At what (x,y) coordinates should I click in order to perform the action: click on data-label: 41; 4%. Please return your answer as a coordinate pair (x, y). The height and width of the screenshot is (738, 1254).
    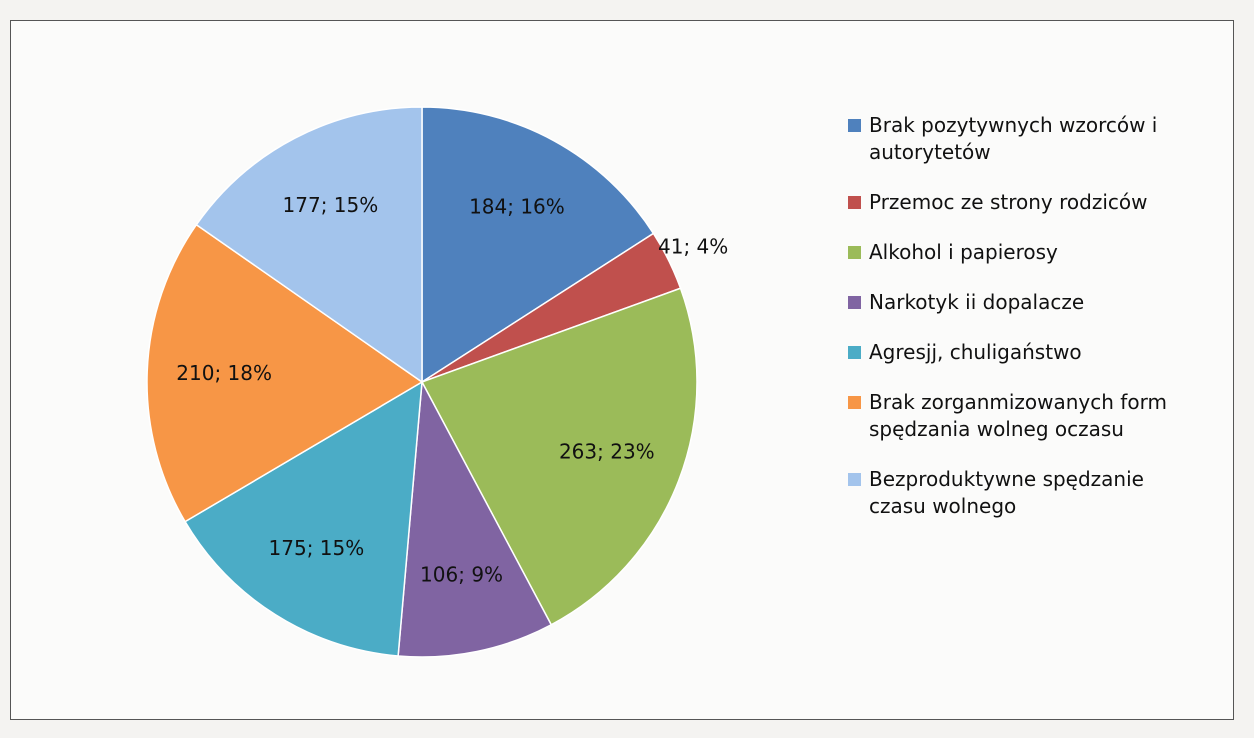
    Looking at the image, I should click on (693, 246).